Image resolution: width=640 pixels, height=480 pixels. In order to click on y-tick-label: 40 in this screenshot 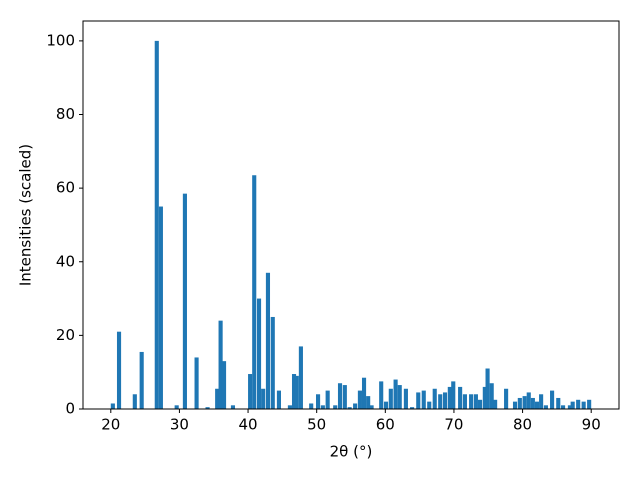, I will do `click(65, 261)`.